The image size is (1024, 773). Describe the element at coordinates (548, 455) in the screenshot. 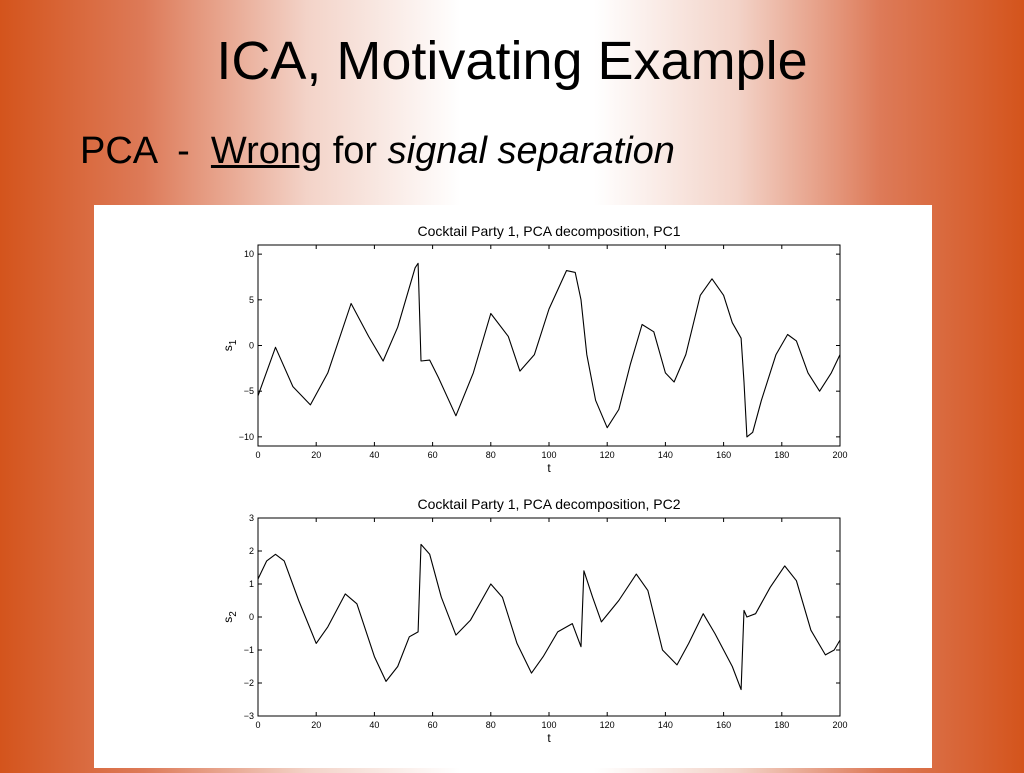

I see `chart-1-xtick-label: 100` at that location.